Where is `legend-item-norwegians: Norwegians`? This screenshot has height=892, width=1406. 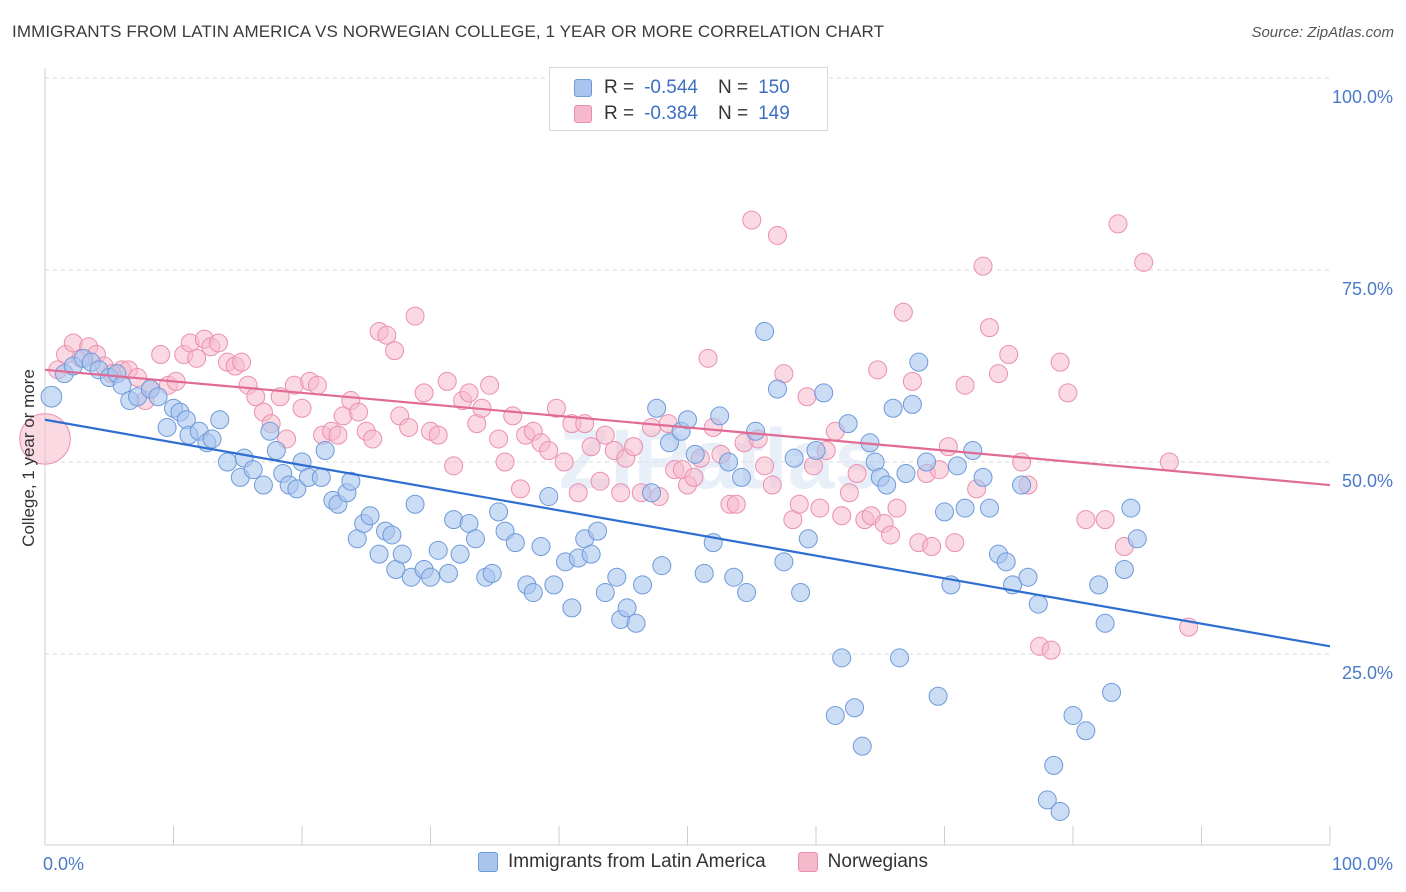
legend-item-norwegians: Norwegians is located at coordinates (862, 862).